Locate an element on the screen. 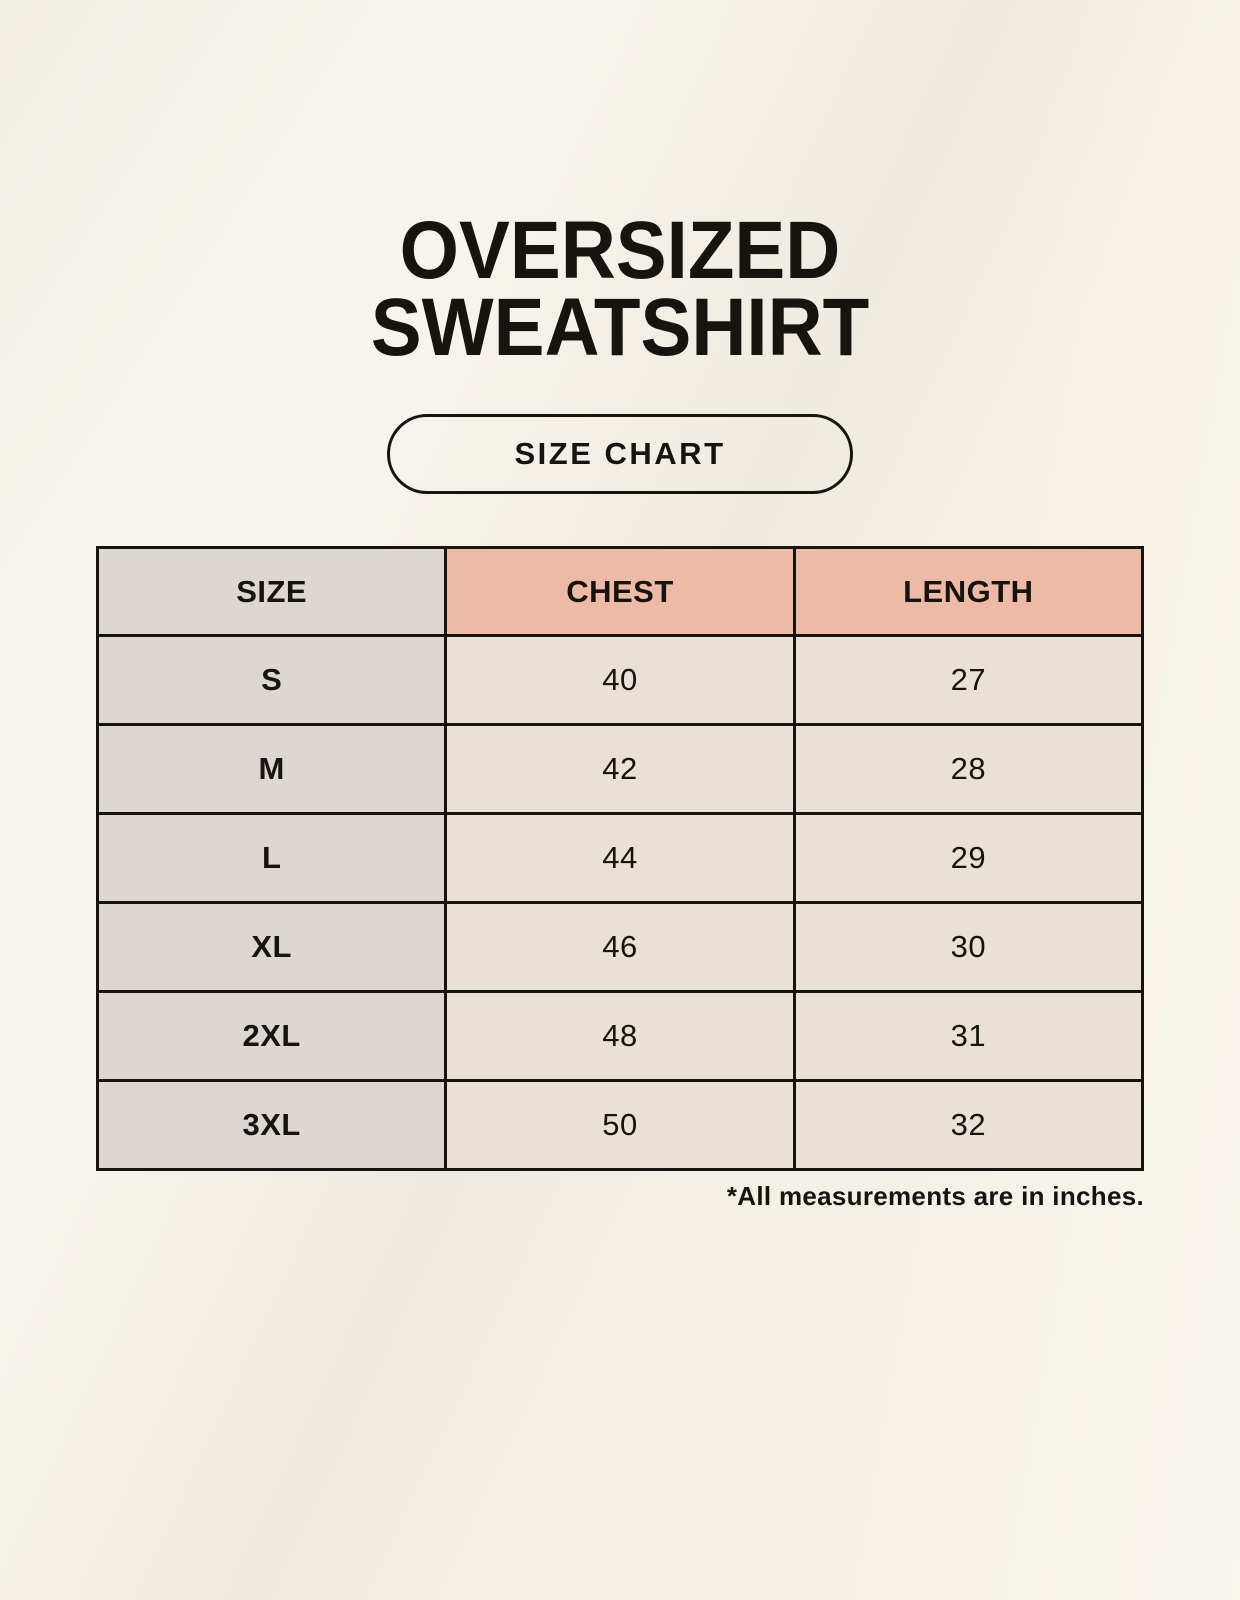 This screenshot has height=1600, width=1240. size-chart-button-label: SIZE CHART is located at coordinates (620, 454).